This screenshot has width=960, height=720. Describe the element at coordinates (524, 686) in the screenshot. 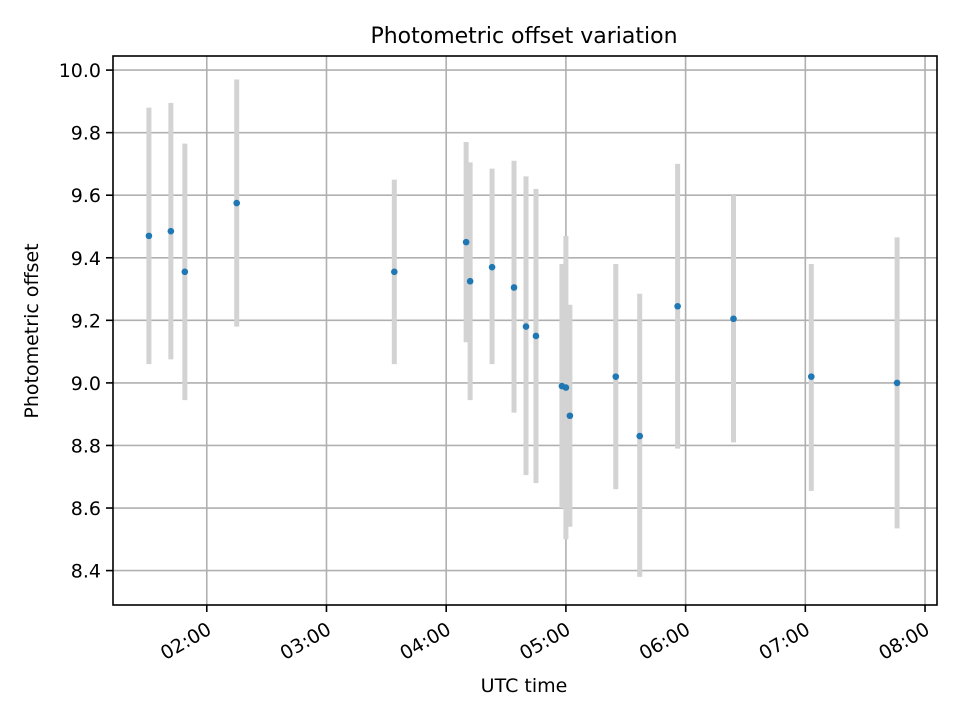

I see `x-axis-label: UTC time` at that location.